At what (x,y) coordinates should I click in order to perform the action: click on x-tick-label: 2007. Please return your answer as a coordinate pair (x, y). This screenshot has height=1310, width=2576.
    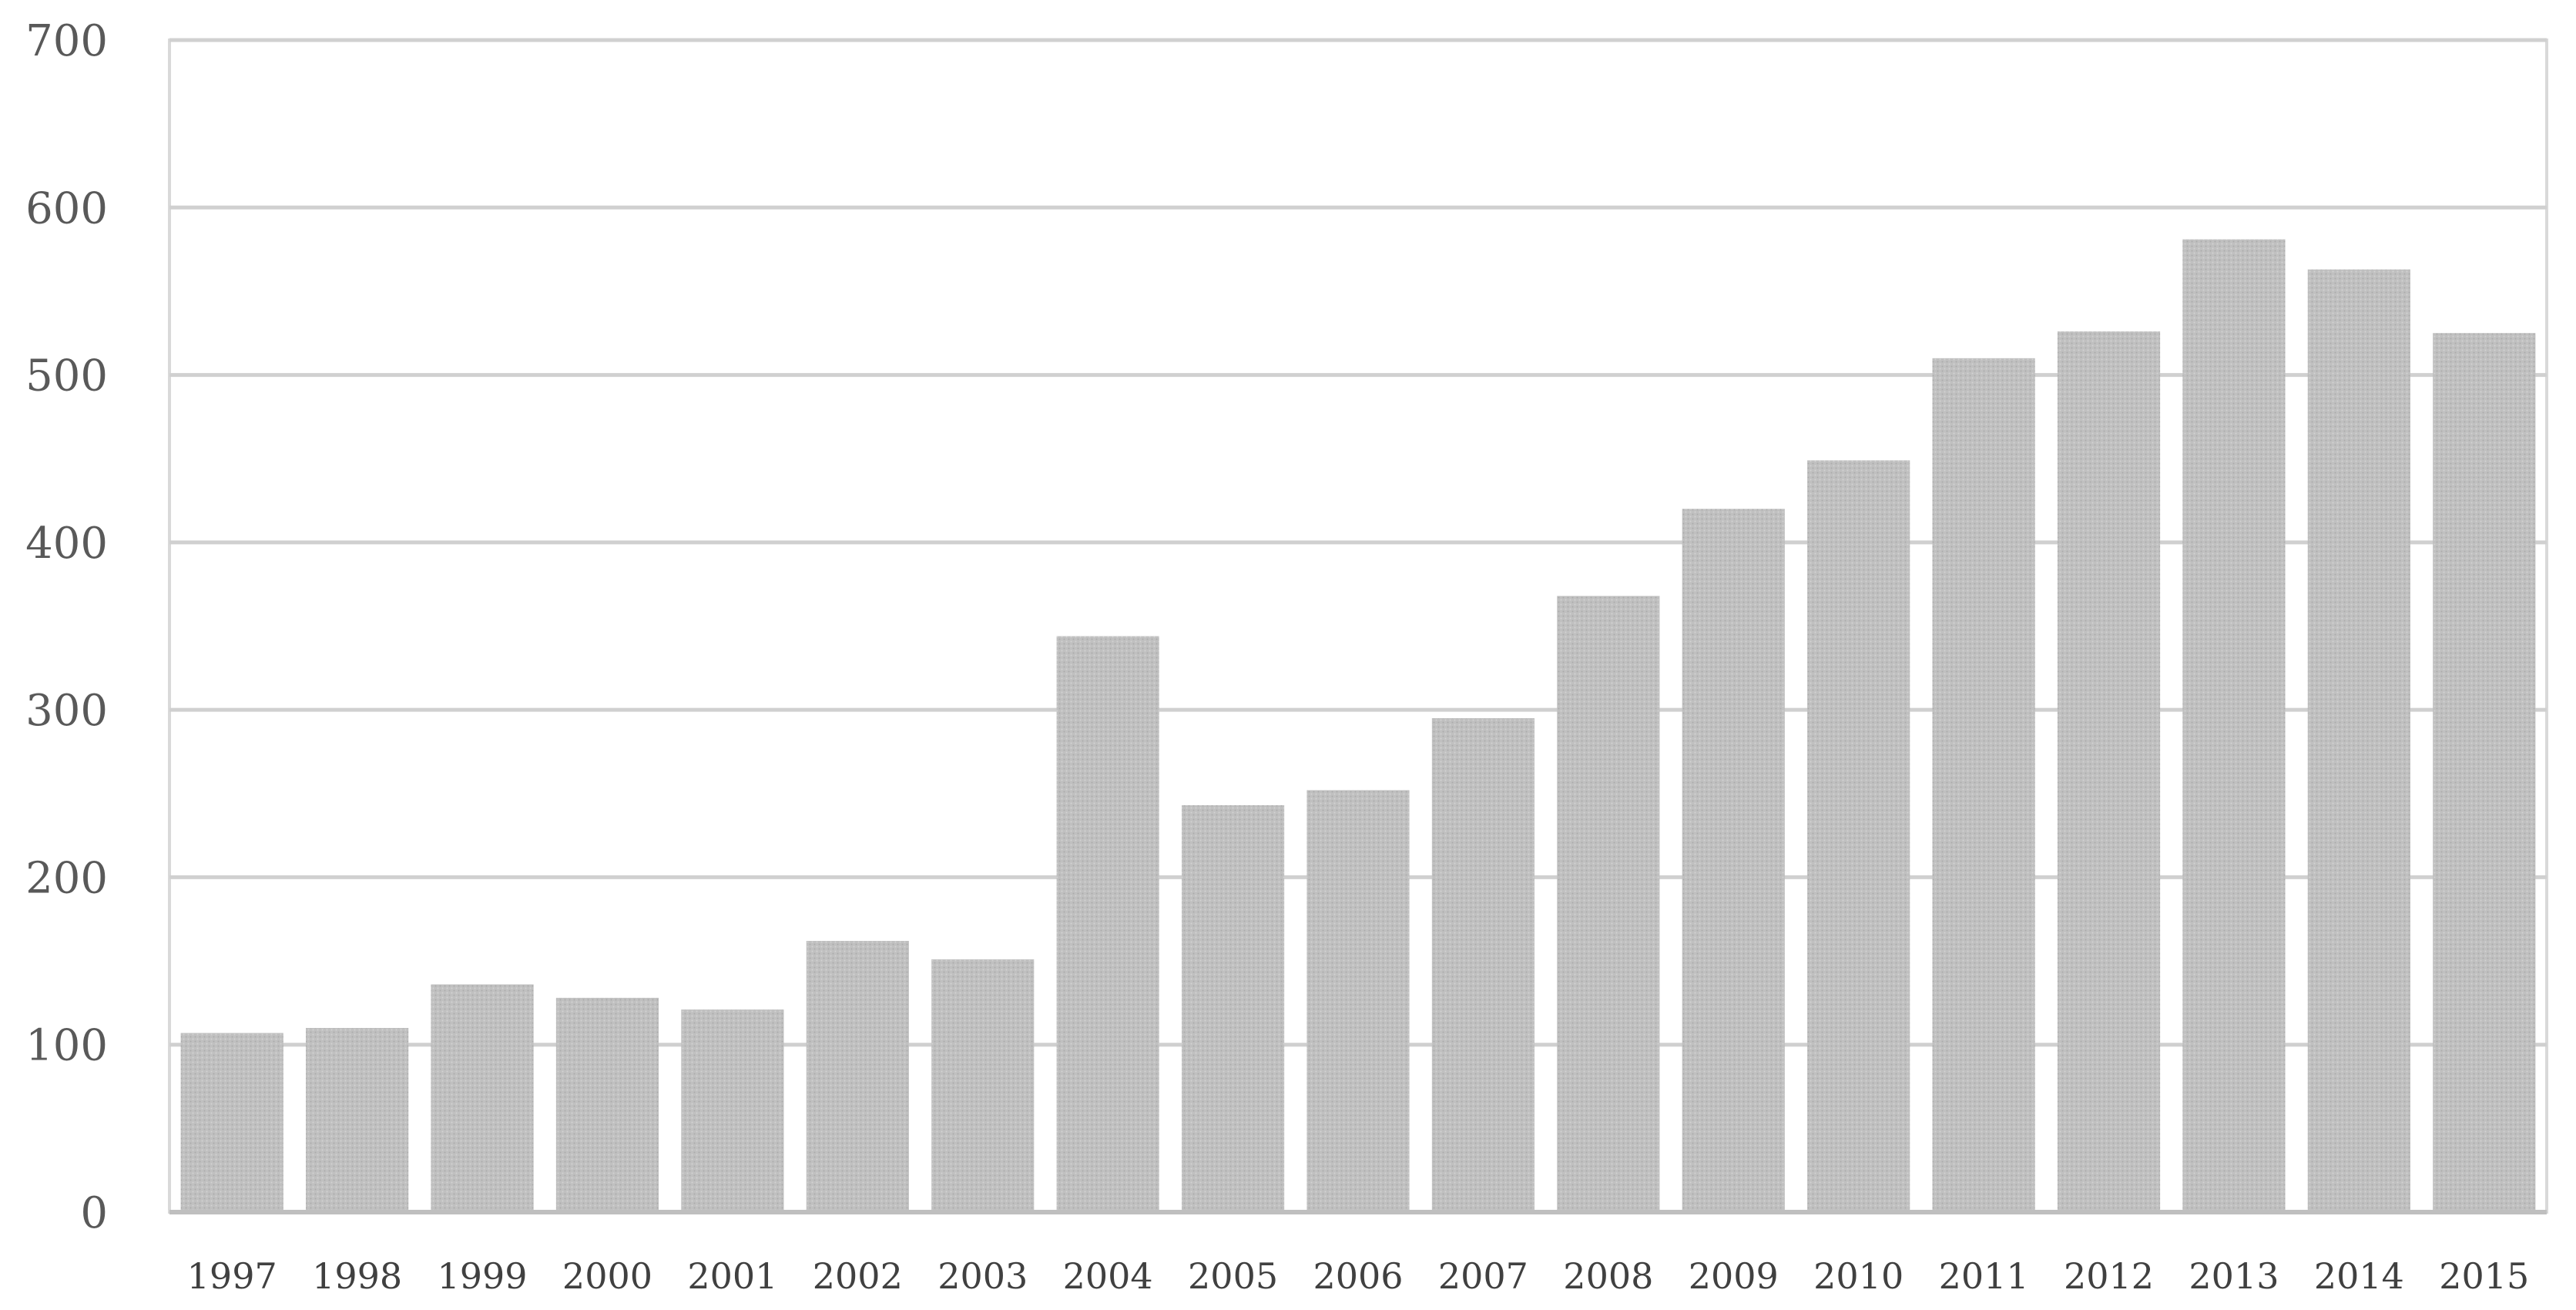
    Looking at the image, I should click on (1483, 1276).